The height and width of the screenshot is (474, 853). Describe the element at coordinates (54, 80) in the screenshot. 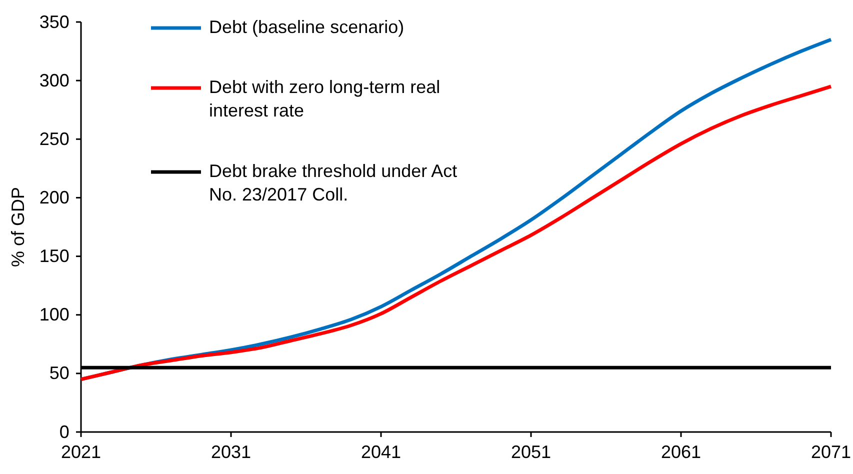

I see `y-tick-label: 300` at that location.